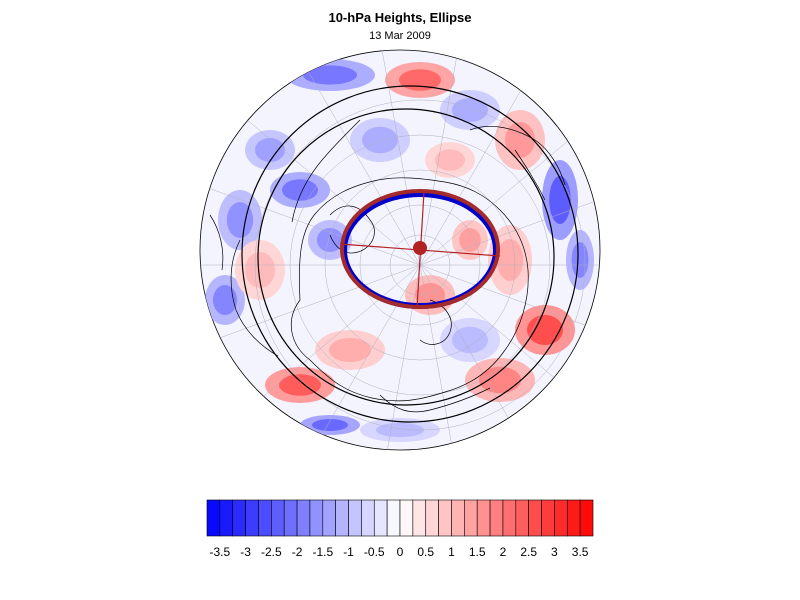 This screenshot has width=800, height=600. I want to click on colorbar-tick-labels: -3.5 -3 -2.5 -2 -1.5 -1 -0.5 0 0.5 1 1.5 2 2.5 3 3.5, so click(399, 552).